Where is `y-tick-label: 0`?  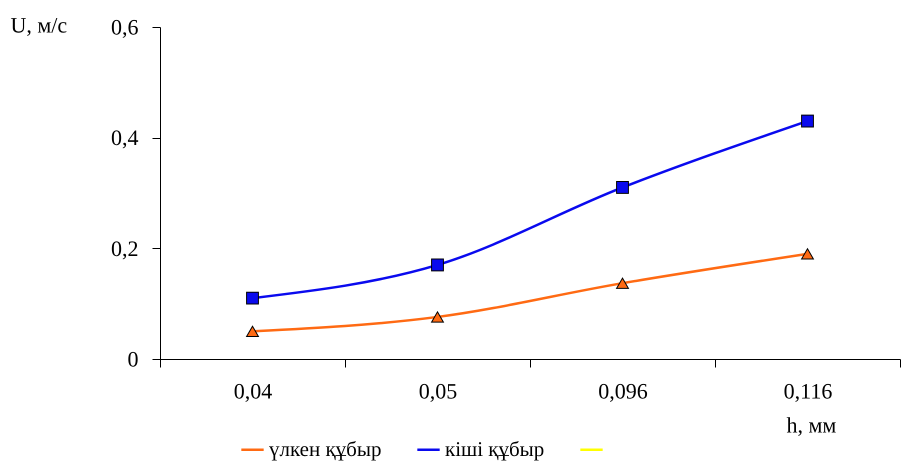 y-tick-label: 0 is located at coordinates (133, 359).